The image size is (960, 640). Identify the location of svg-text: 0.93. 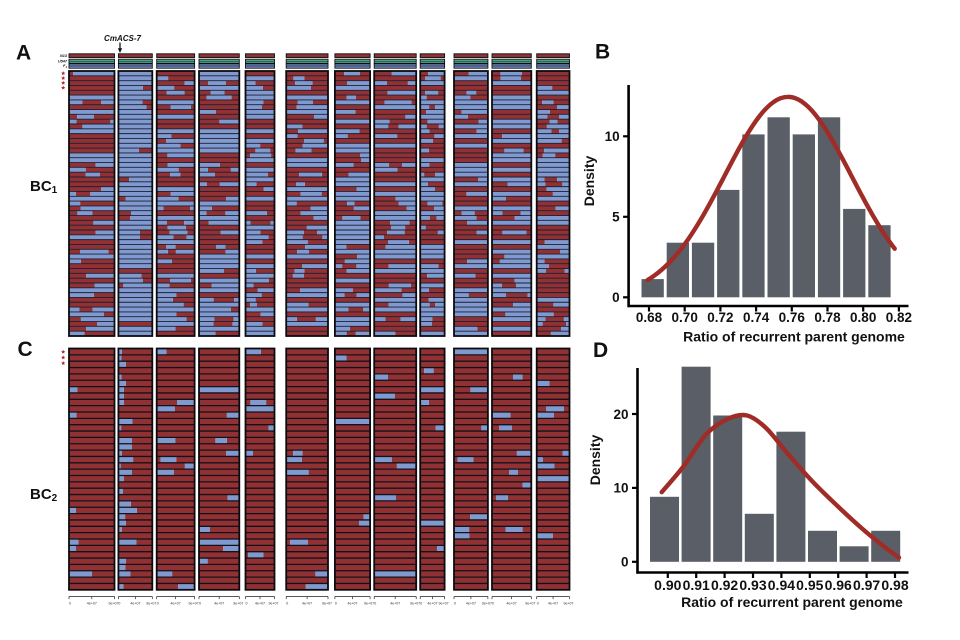
(752, 585).